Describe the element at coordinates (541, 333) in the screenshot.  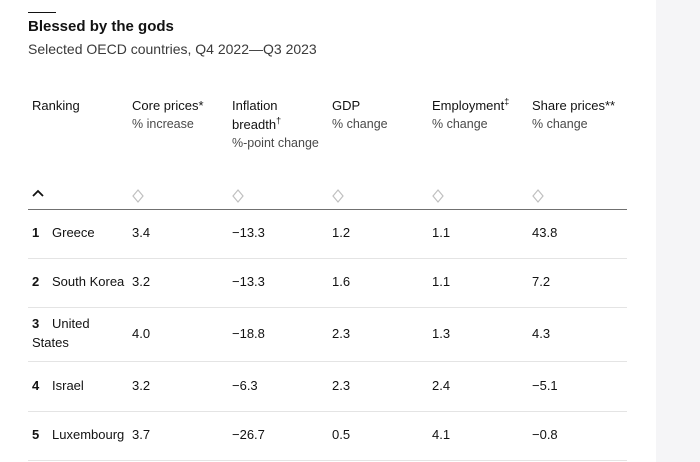
I see `share-prices-value: 4.3` at that location.